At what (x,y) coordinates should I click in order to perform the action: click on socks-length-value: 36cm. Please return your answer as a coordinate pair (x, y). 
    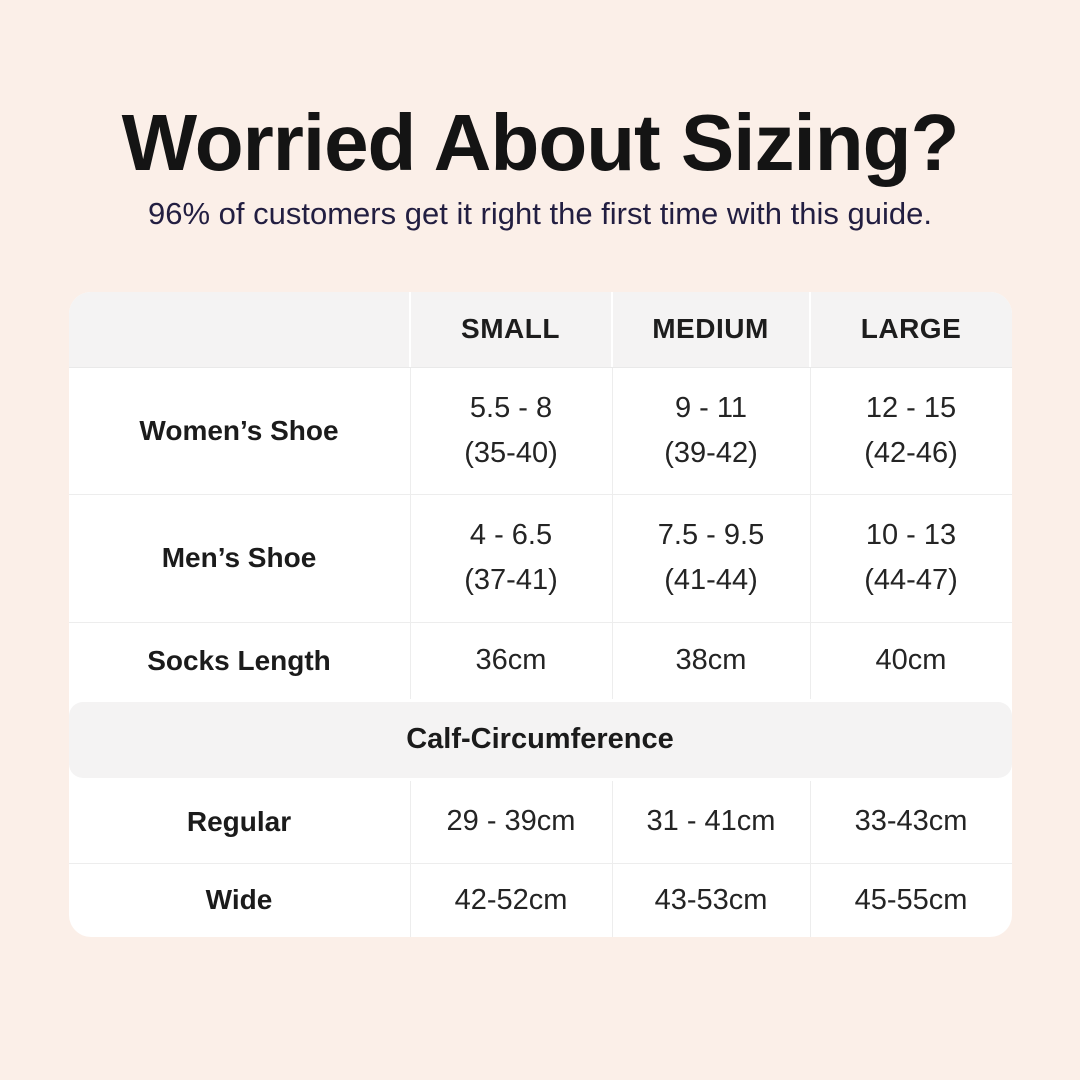
    Looking at the image, I should click on (511, 660).